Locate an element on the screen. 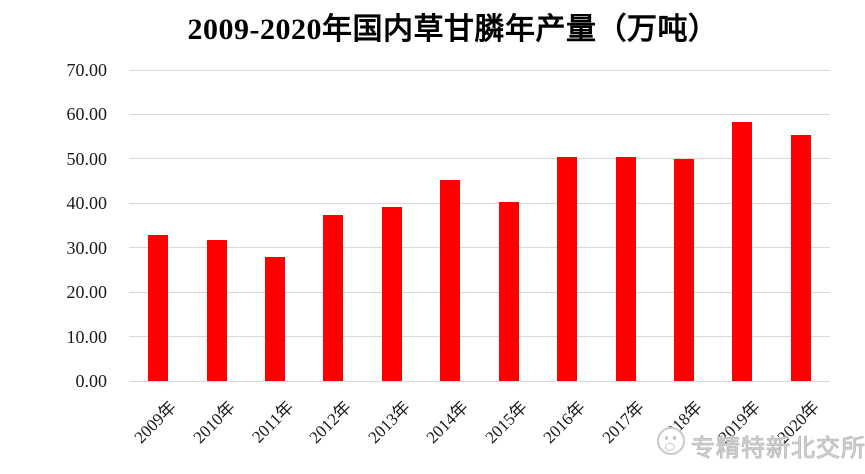 The width and height of the screenshot is (865, 474). y-tick-label: 30.00 is located at coordinates (87, 247).